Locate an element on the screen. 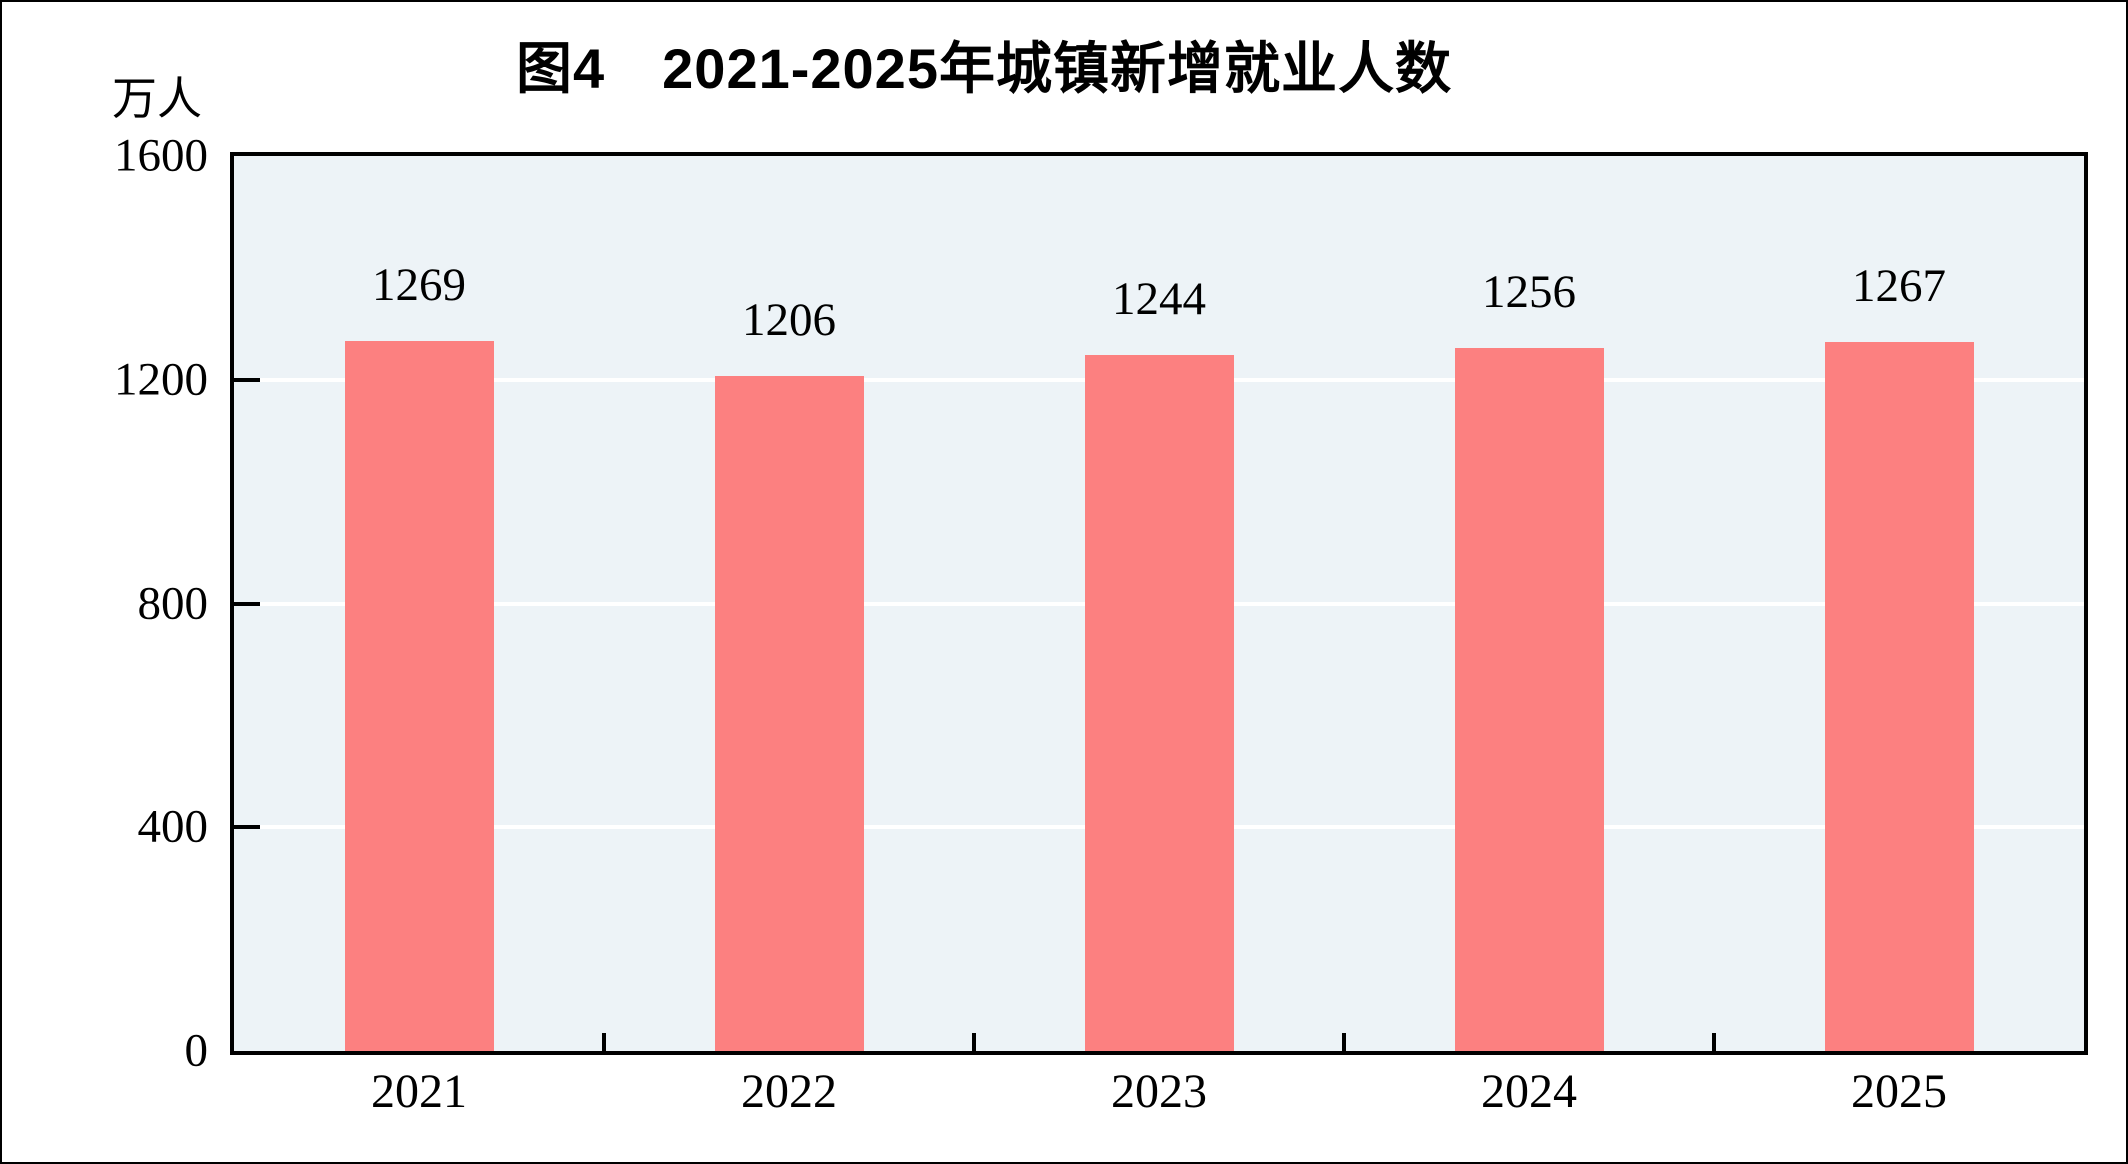 This screenshot has height=1164, width=2128. x-axis-tick-labels: 2021 2022 2023 2024 2025 is located at coordinates (1159, 1092).